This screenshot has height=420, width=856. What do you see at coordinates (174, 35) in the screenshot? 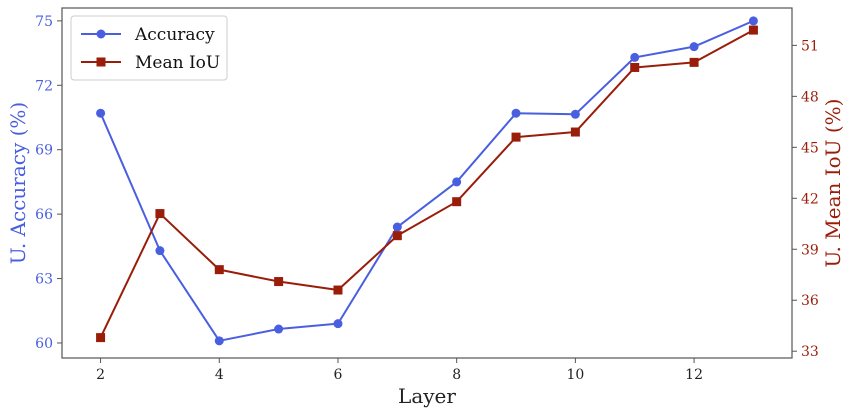
I see `legend-accuracy-label: Accuracy` at bounding box center [174, 35].